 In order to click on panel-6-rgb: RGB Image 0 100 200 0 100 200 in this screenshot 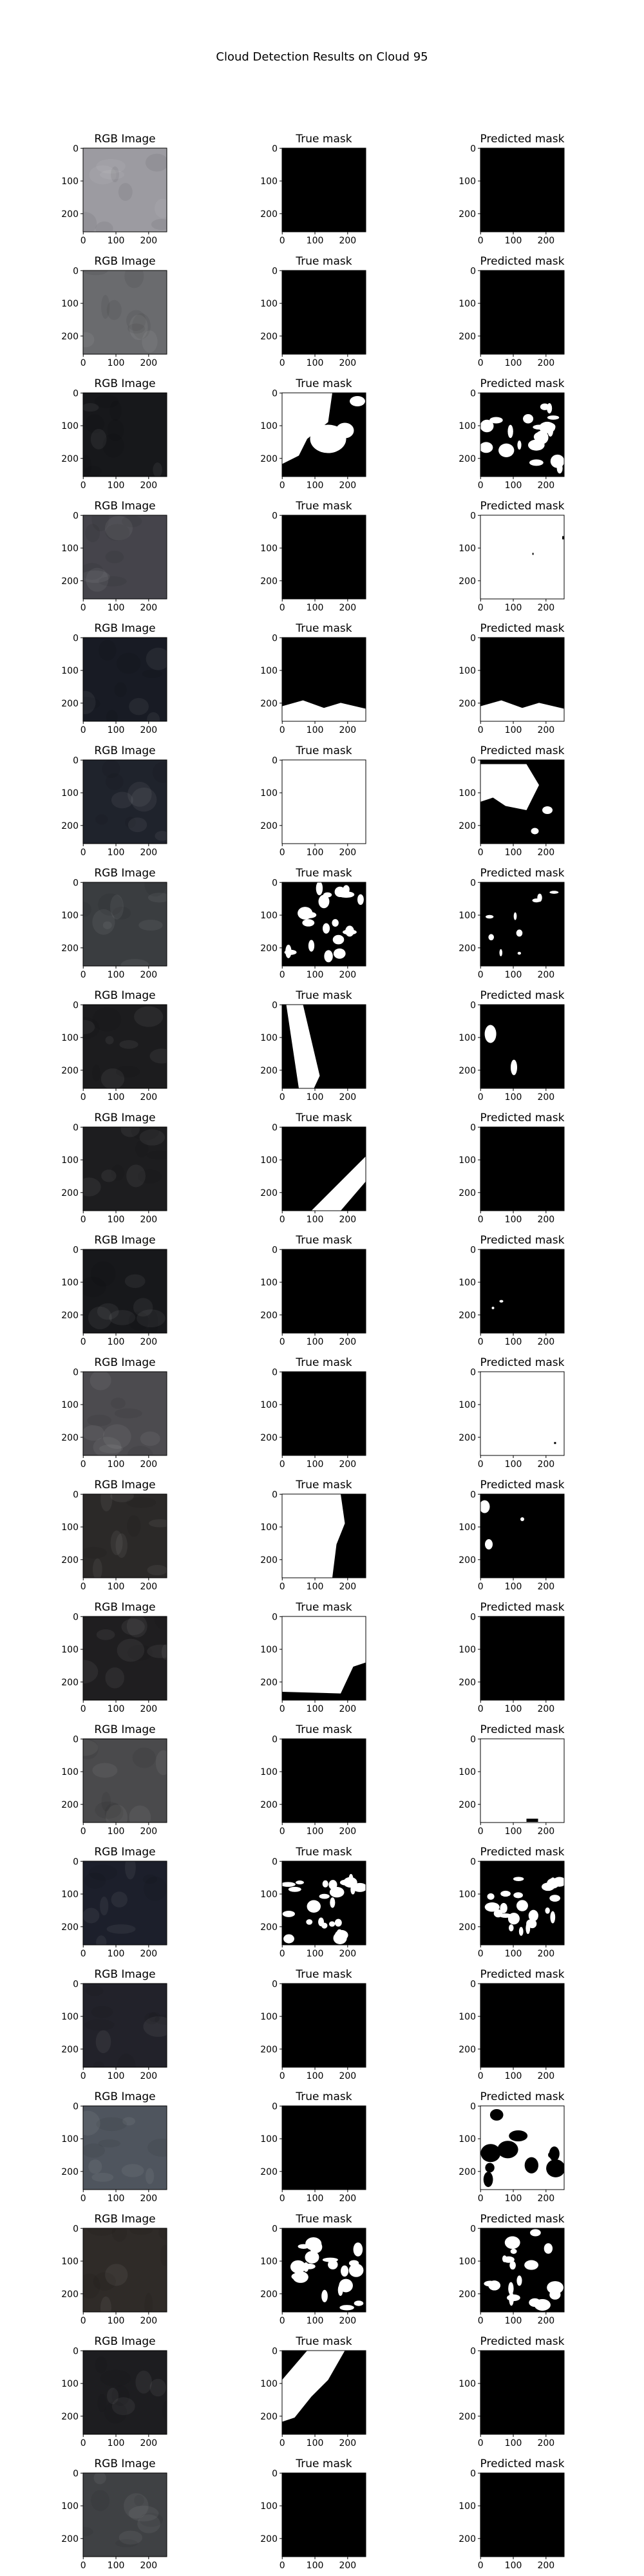, I will do `click(114, 801)`.